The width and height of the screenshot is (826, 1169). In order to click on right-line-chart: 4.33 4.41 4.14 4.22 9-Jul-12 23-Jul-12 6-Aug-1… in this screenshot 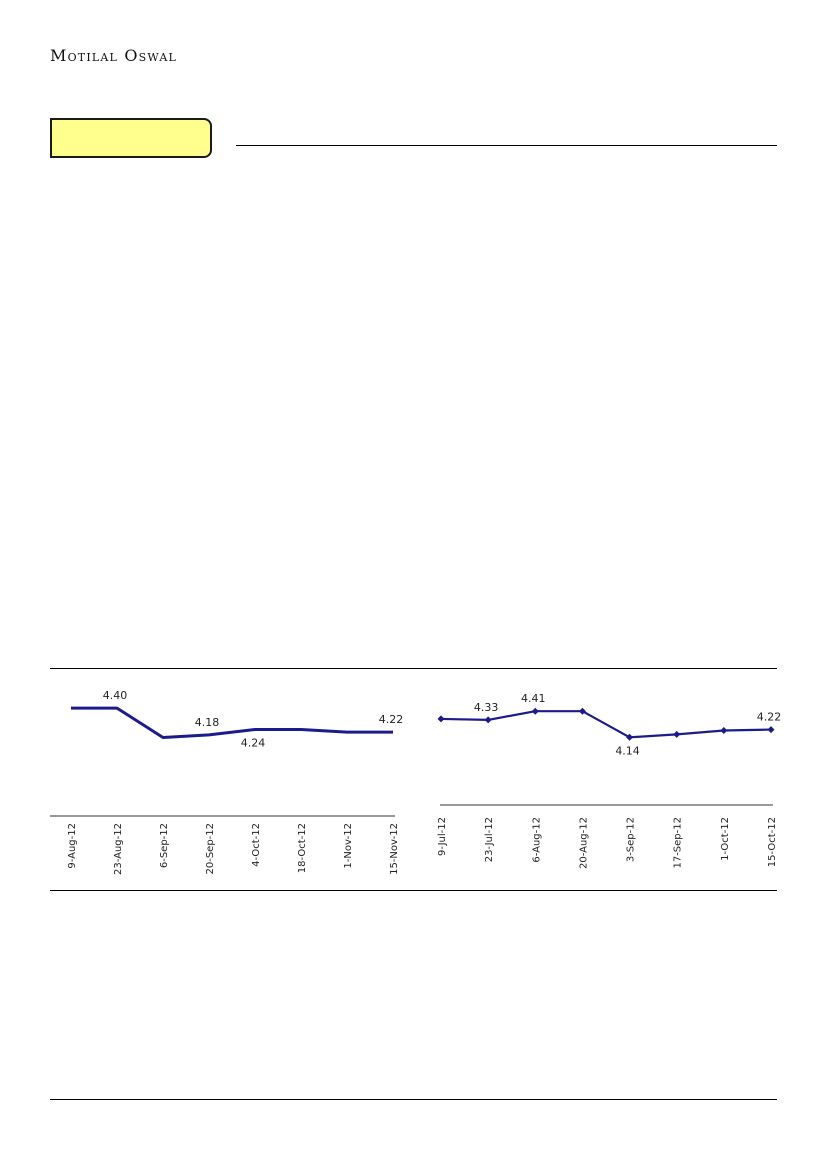, I will do `click(609, 780)`.